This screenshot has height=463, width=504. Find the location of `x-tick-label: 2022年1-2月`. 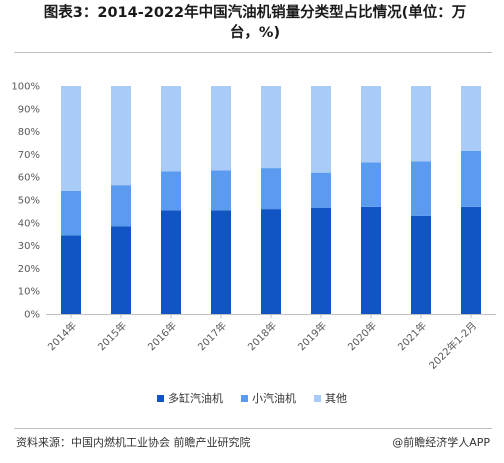

x-tick-label: 2022年1-2月 is located at coordinates (452, 345).